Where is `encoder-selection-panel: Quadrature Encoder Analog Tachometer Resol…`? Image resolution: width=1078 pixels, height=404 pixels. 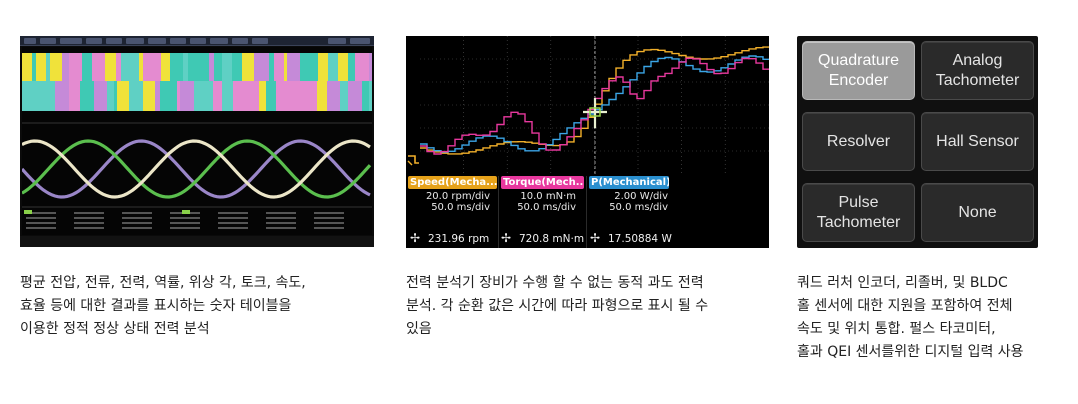
encoder-selection-panel: Quadrature Encoder Analog Tachometer Resol… is located at coordinates (917, 142).